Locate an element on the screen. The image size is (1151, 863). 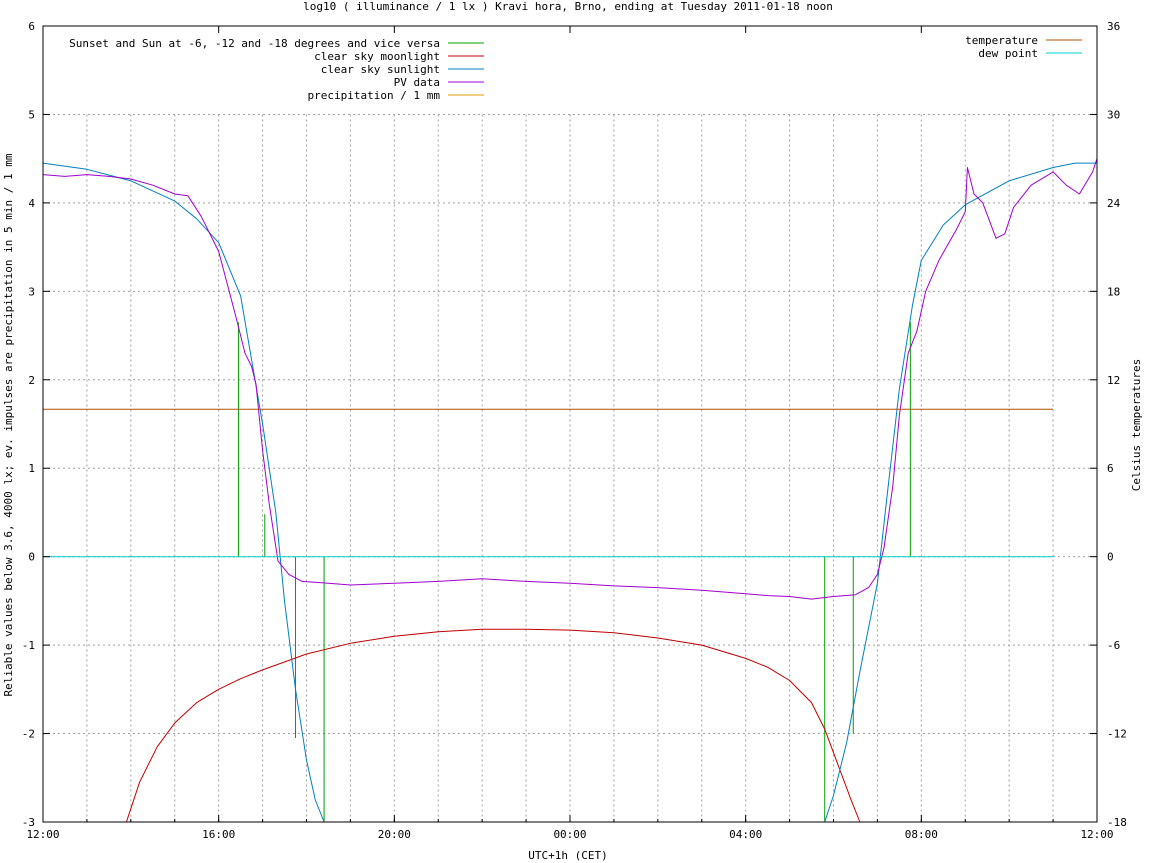
y-tick-label: 5 is located at coordinates (31, 114).